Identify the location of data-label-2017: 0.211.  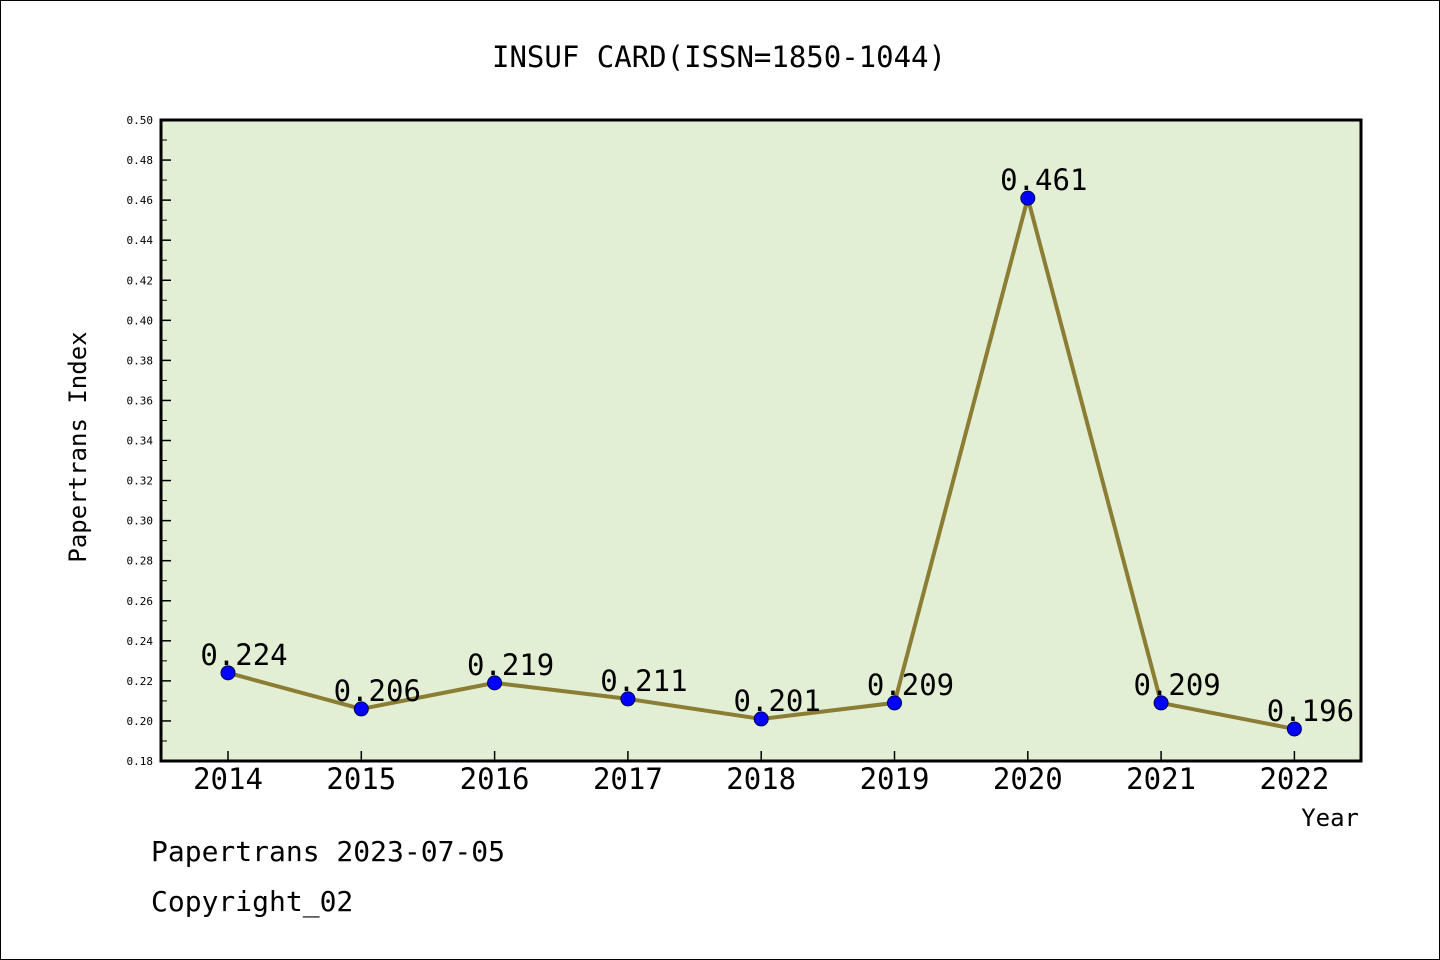
(643, 681).